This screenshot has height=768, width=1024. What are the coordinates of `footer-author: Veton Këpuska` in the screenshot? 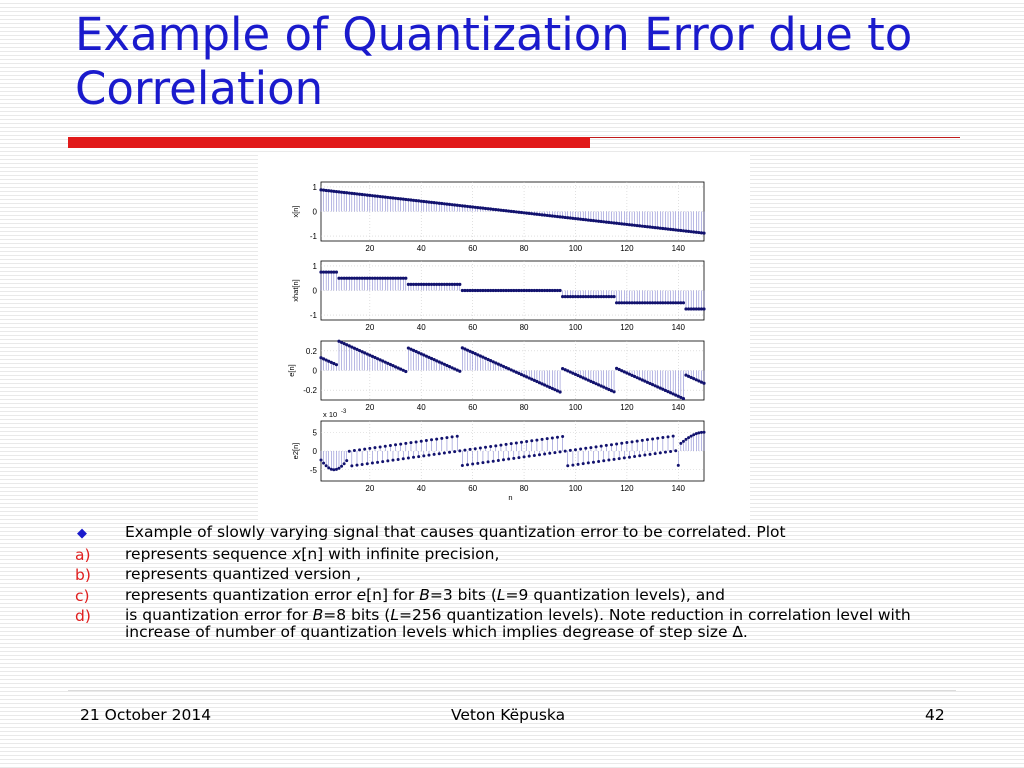 It's located at (508, 715).